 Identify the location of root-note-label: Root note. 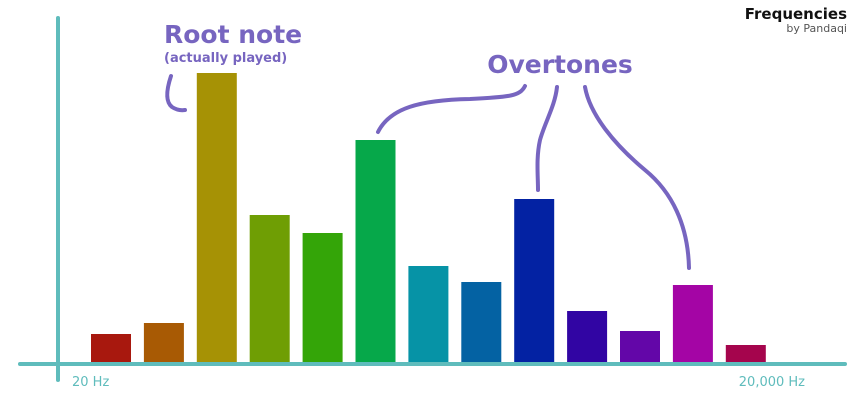
(233, 34).